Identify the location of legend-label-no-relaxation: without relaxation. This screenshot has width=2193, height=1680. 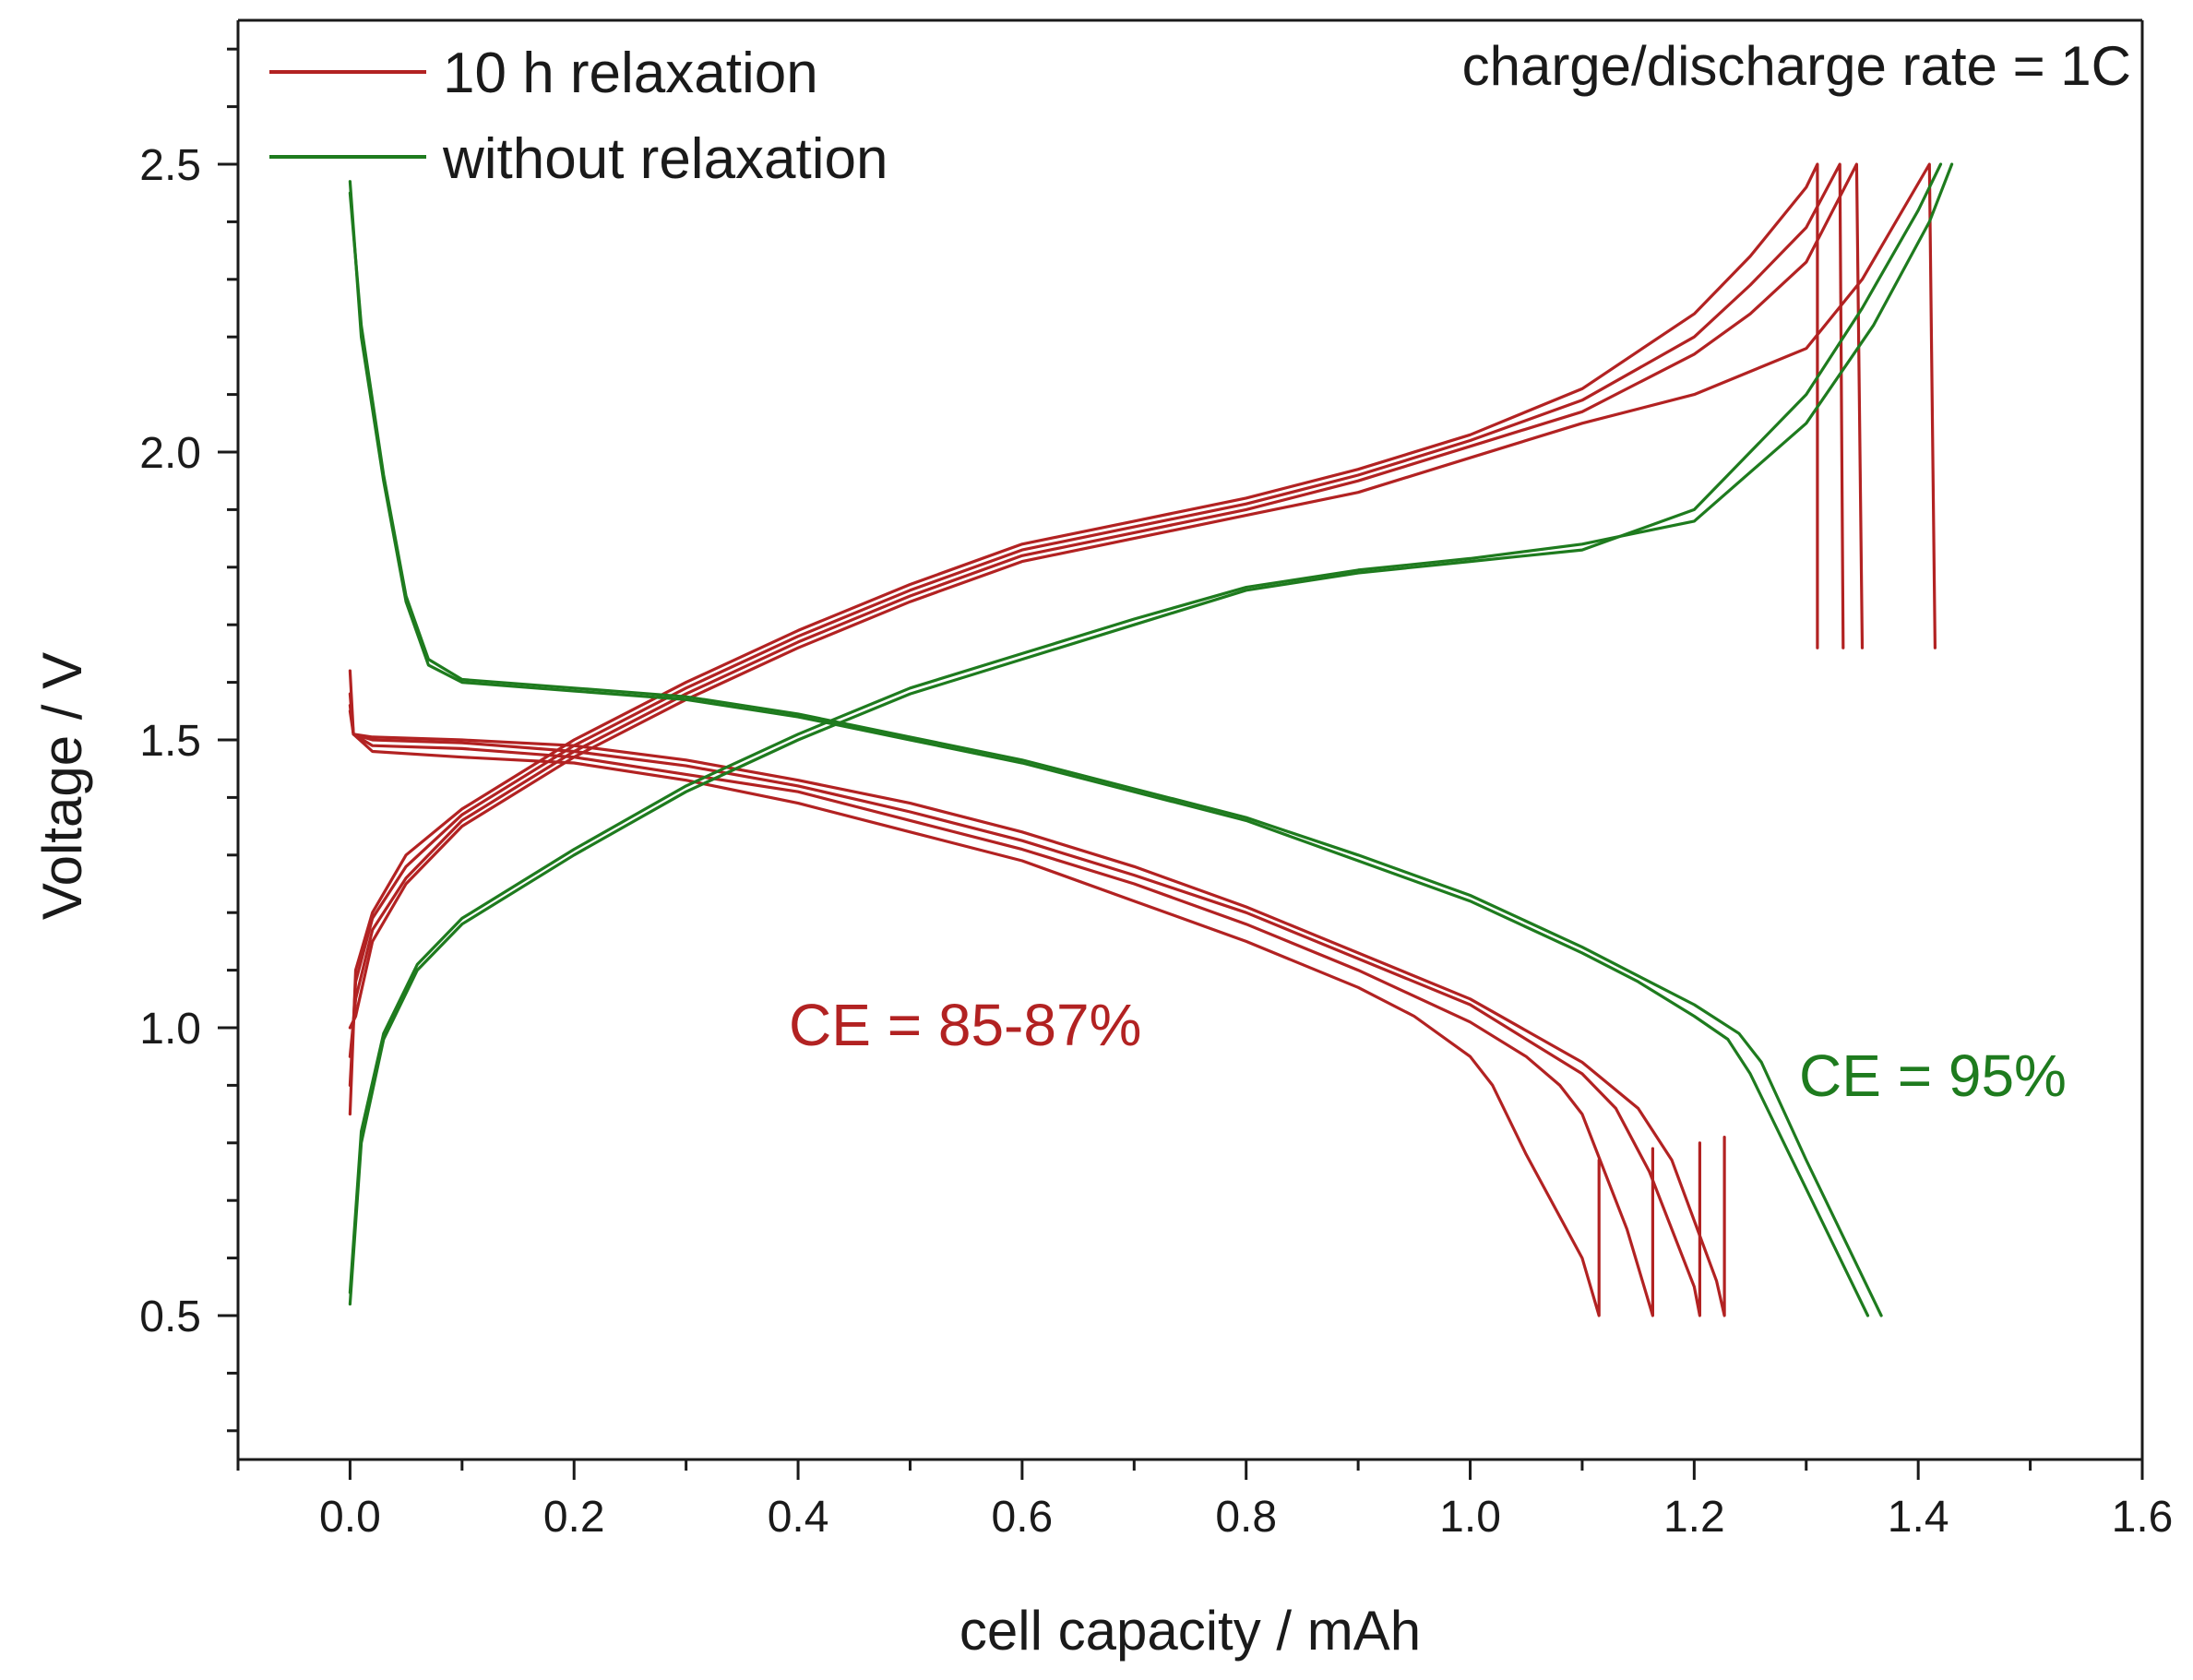
(665, 159).